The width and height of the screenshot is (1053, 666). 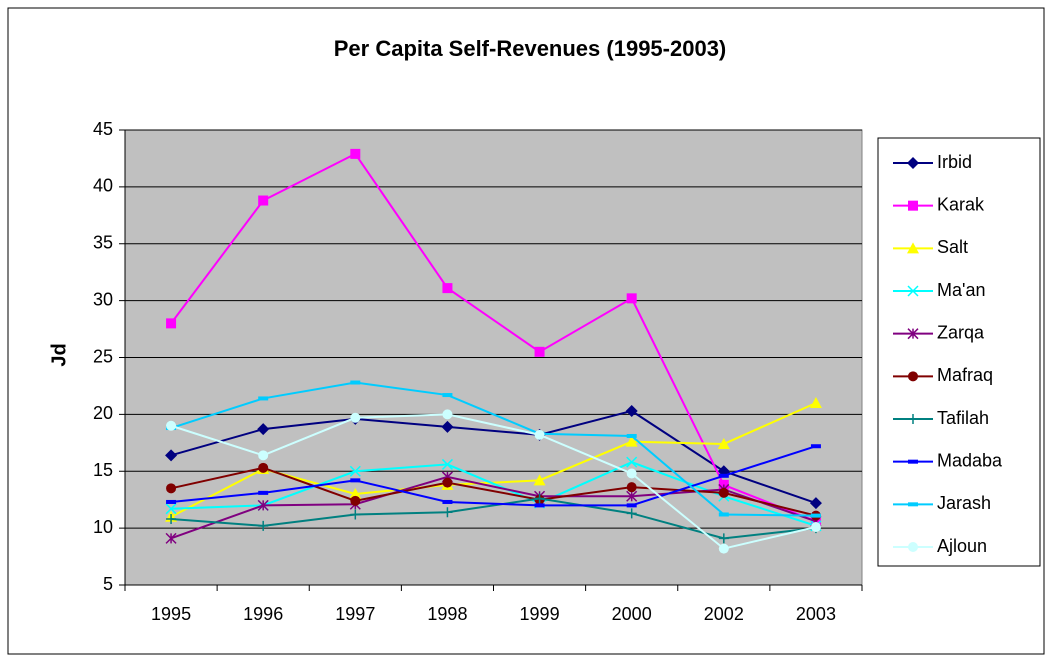 What do you see at coordinates (632, 614) in the screenshot?
I see `x-tick-label: 2000` at bounding box center [632, 614].